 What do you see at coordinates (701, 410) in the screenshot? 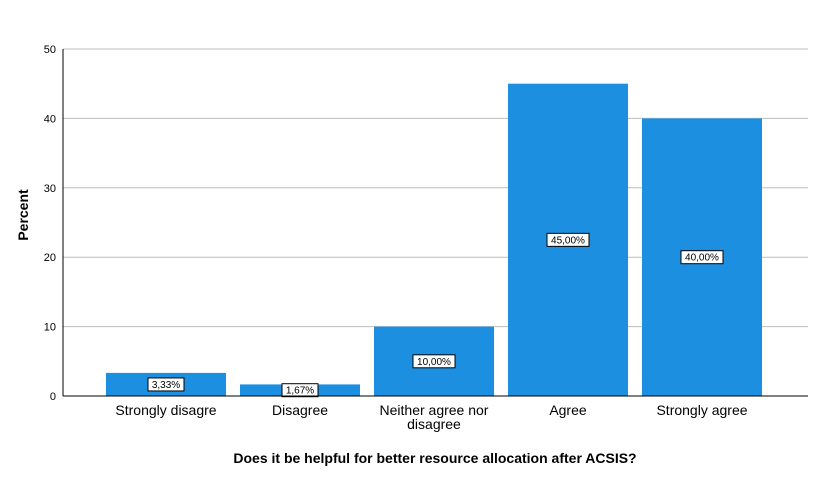
I see `x-tick-label: Strongly agree` at bounding box center [701, 410].